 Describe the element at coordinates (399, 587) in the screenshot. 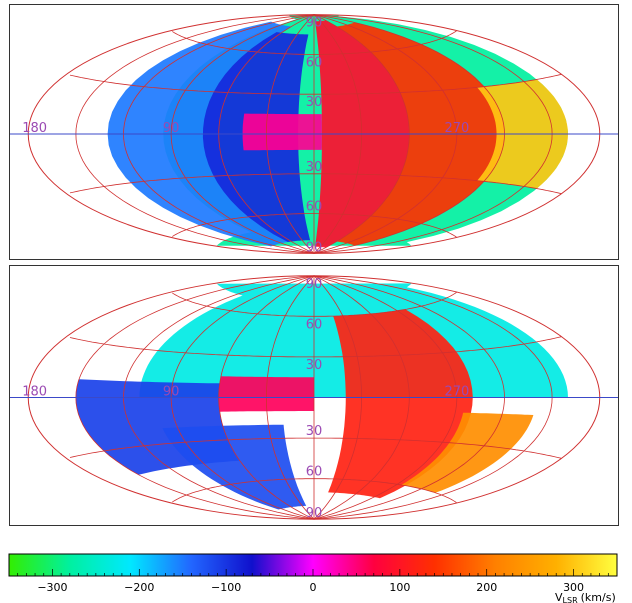

I see `colorbar-tick-label: 100` at that location.